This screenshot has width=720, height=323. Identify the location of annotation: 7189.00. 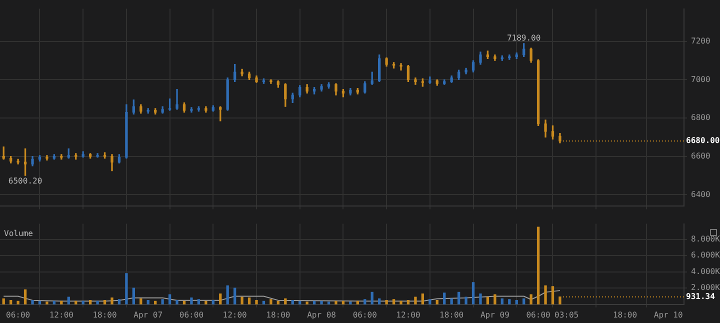
(523, 38).